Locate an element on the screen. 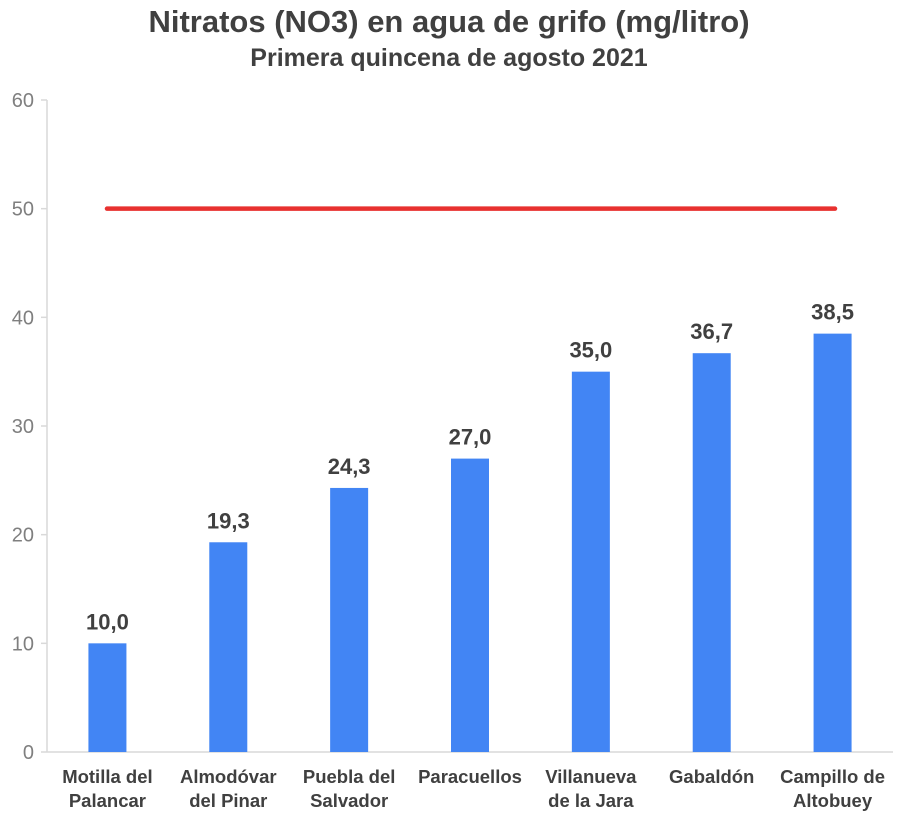 Image resolution: width=898 pixels, height=813 pixels. category-label: Altobuey is located at coordinates (833, 800).